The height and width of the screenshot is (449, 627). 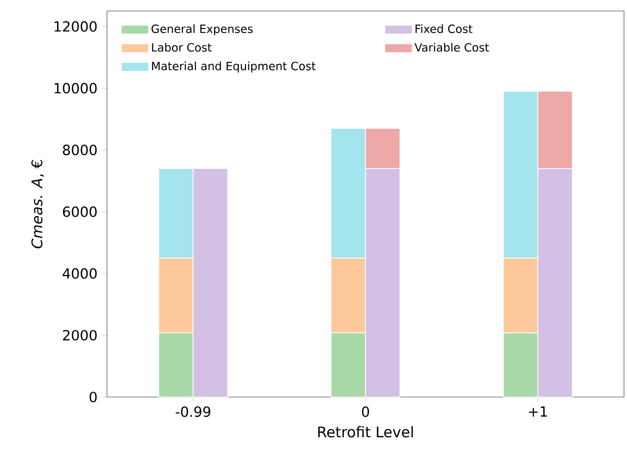 What do you see at coordinates (37, 204) in the screenshot?
I see `y-axis-title: Cmeas. A, €` at bounding box center [37, 204].